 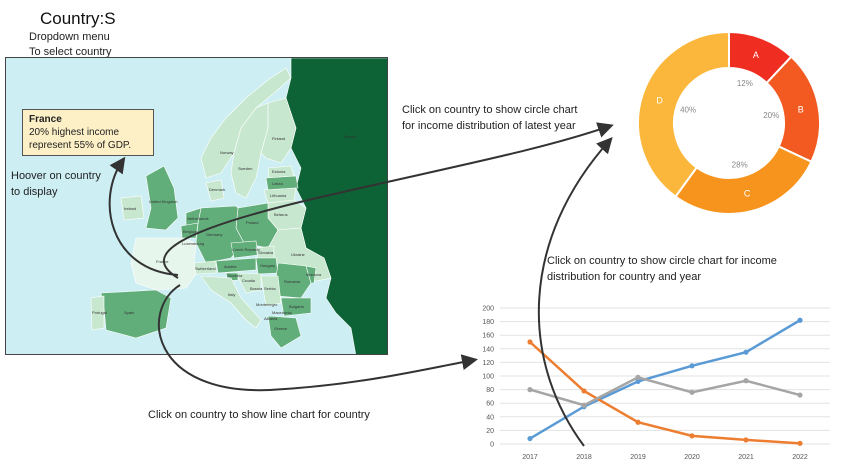 What do you see at coordinates (281, 214) in the screenshot?
I see `map-label-belarus: Belarus` at bounding box center [281, 214].